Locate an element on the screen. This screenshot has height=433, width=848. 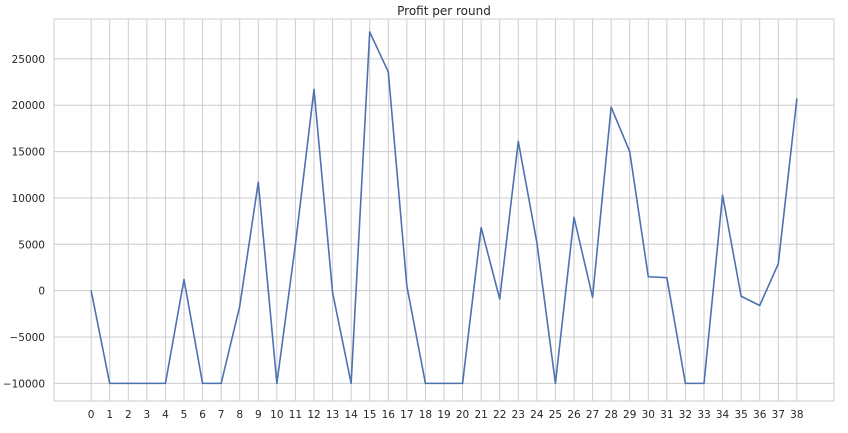
y-tick-label: 25000 is located at coordinates (28, 60).